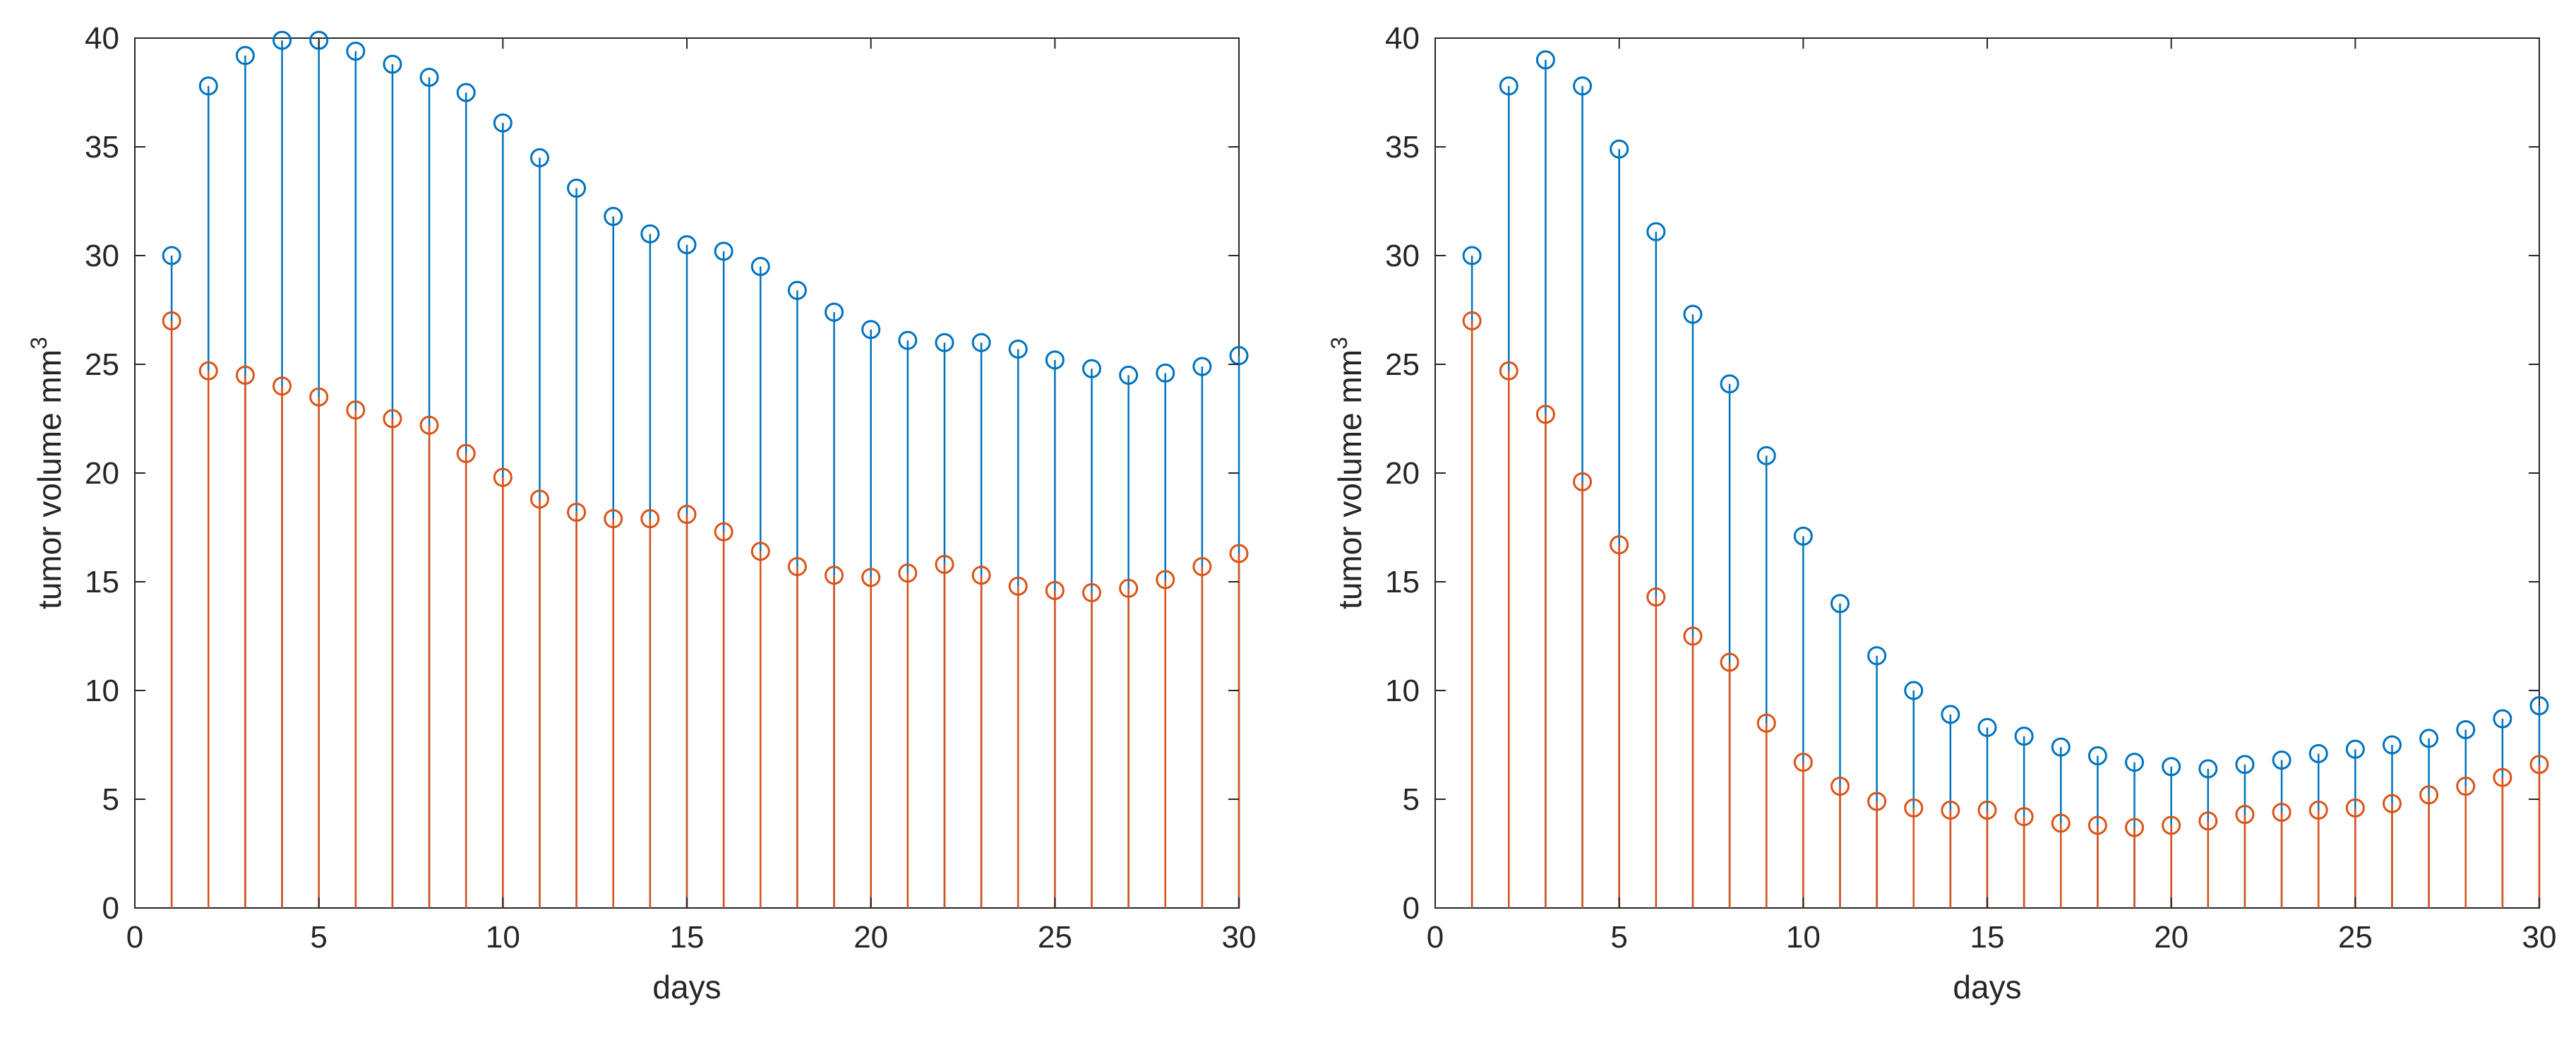  I want to click on y-tick-label: 5, so click(1411, 799).